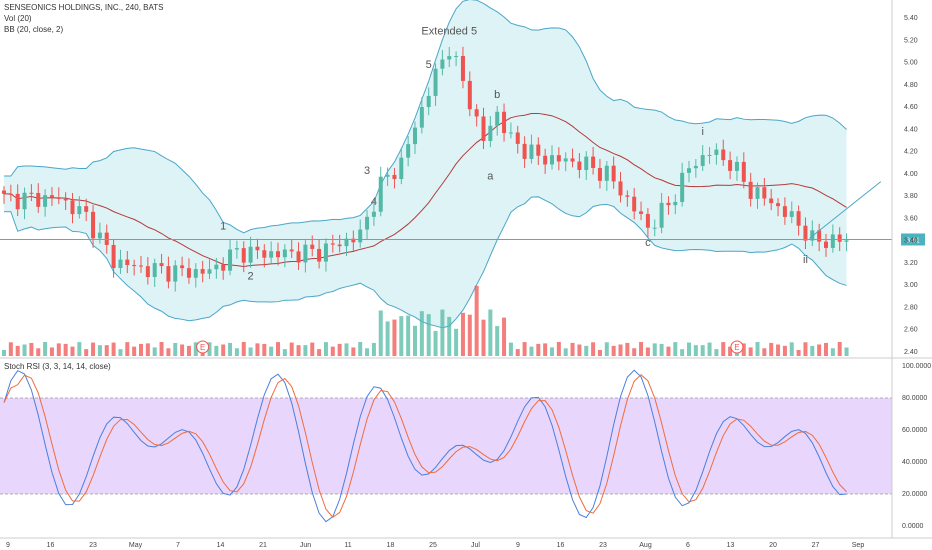 The width and height of the screenshot is (932, 550). I want to click on price-axis-tick: 2.40, so click(911, 352).